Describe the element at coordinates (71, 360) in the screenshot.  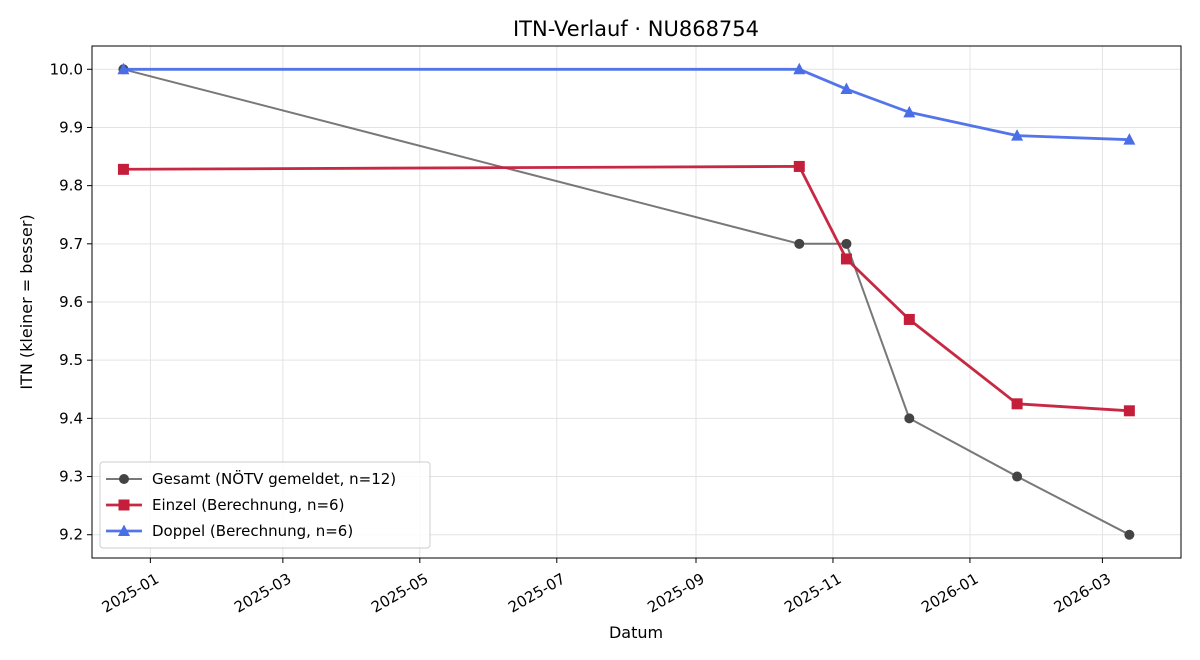
I see `y-tick-label: 9.5` at that location.